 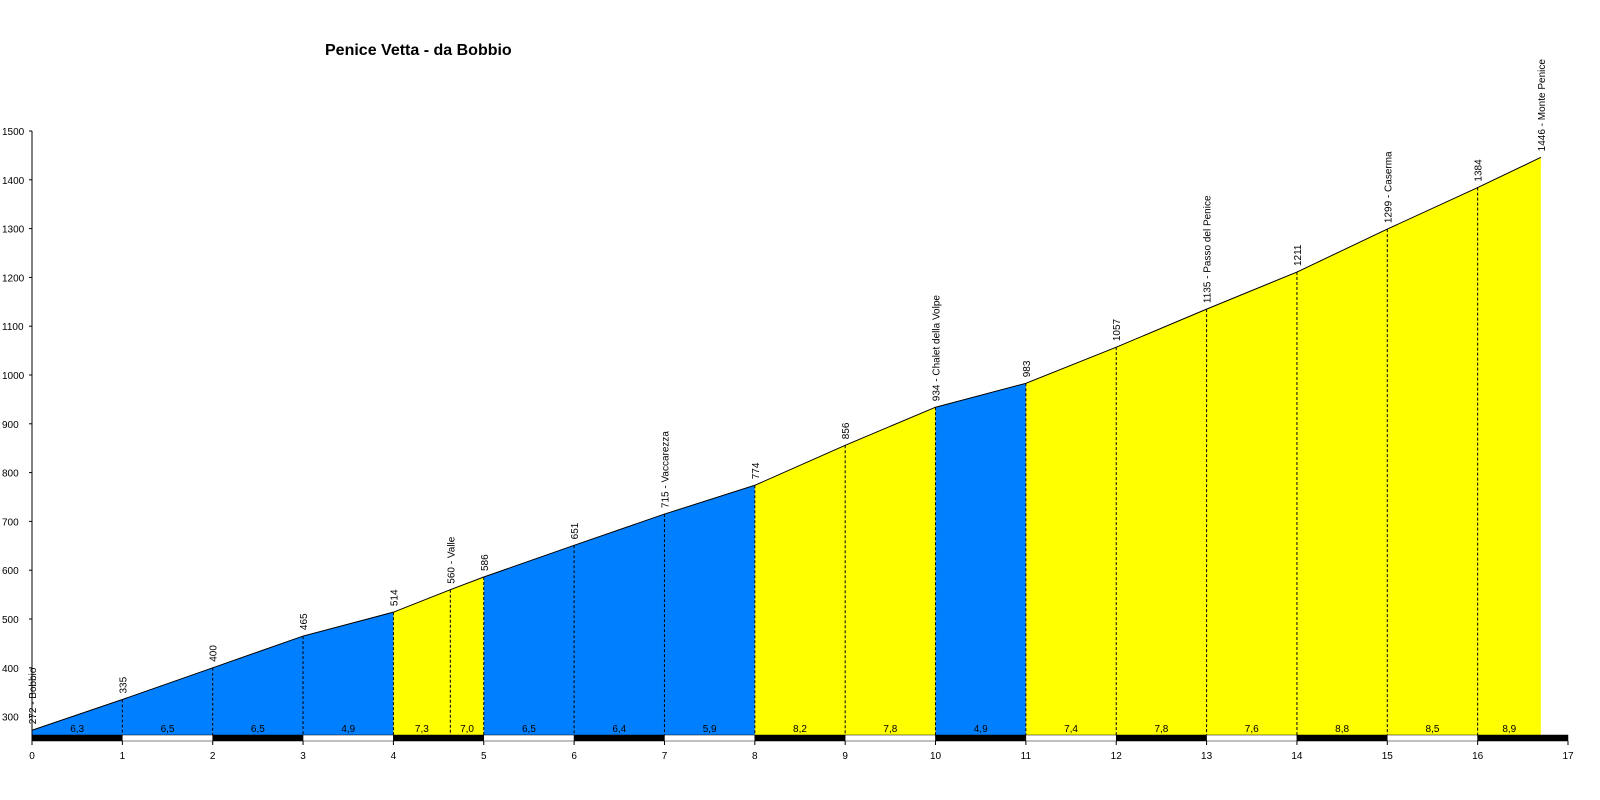 What do you see at coordinates (394, 597) in the screenshot?
I see `point-label-4: 514` at bounding box center [394, 597].